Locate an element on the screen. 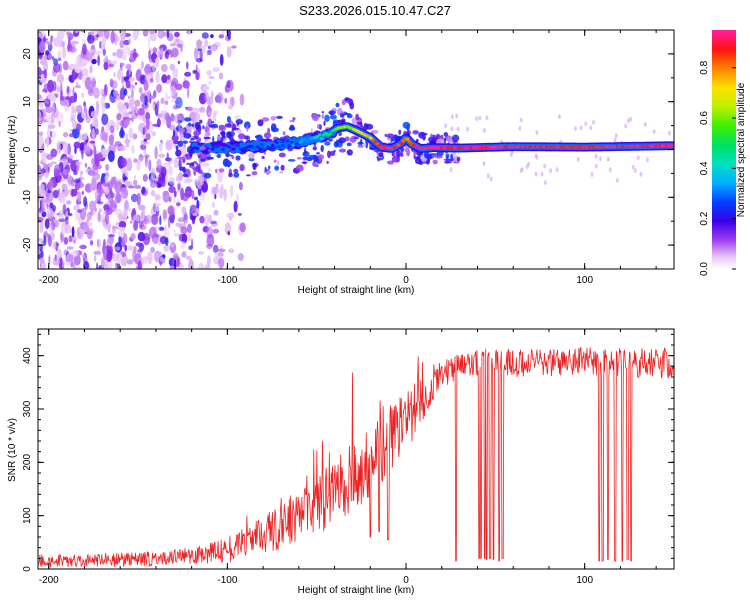 This screenshot has width=750, height=600. spectrogram-xtick-label: 100 is located at coordinates (584, 280).